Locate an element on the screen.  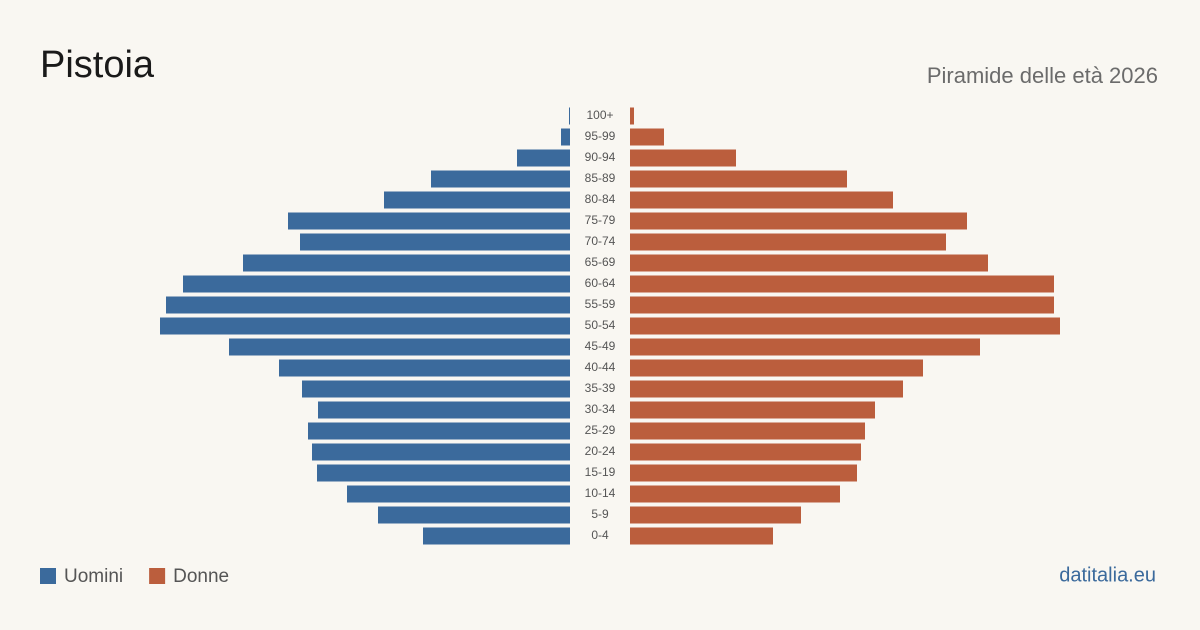
age-label: 25-29 is located at coordinates (600, 430).